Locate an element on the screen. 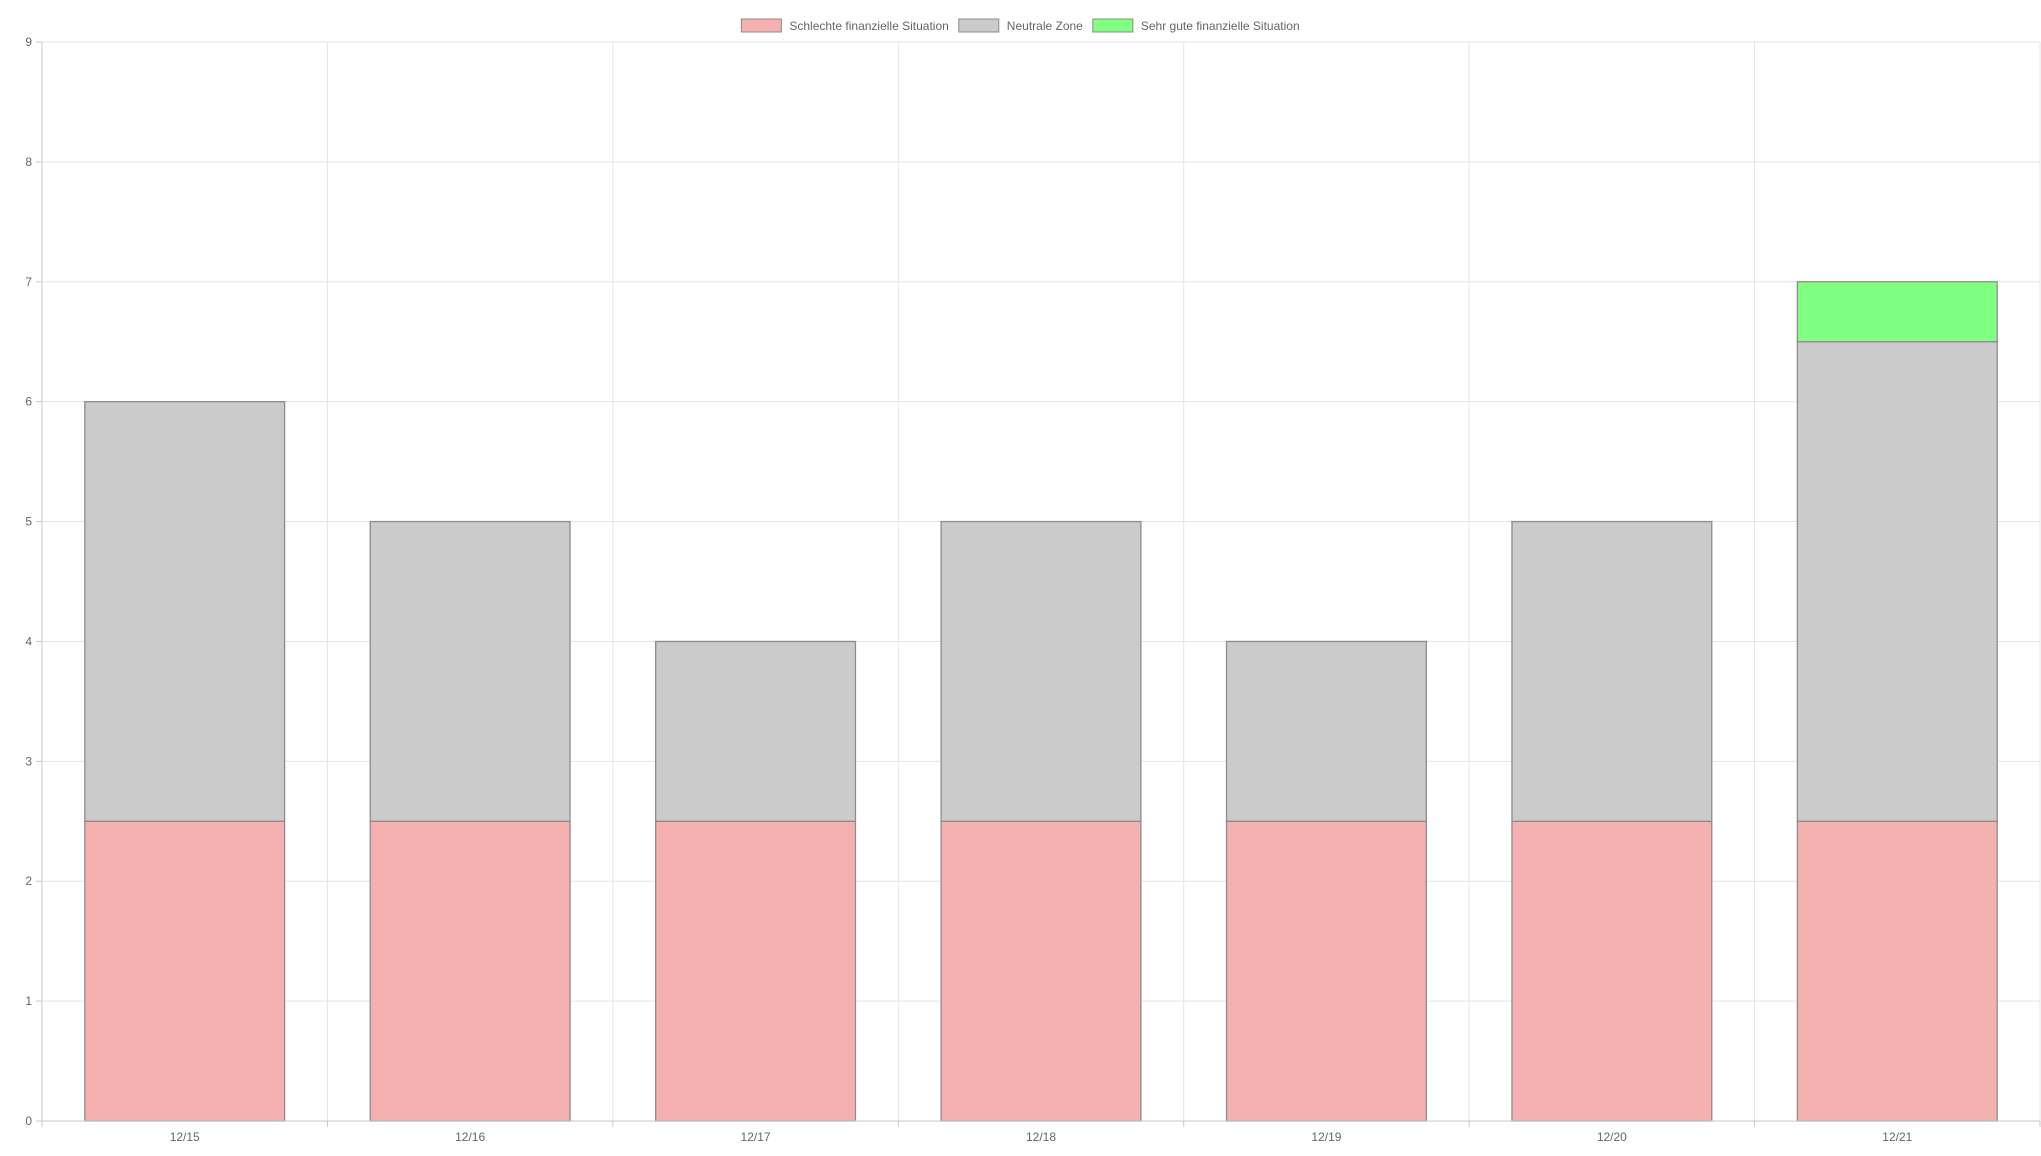 The height and width of the screenshot is (1156, 2041). y-axis-ticks: 0 1 2 3 4 5 6 7 8 9 is located at coordinates (33, 581).